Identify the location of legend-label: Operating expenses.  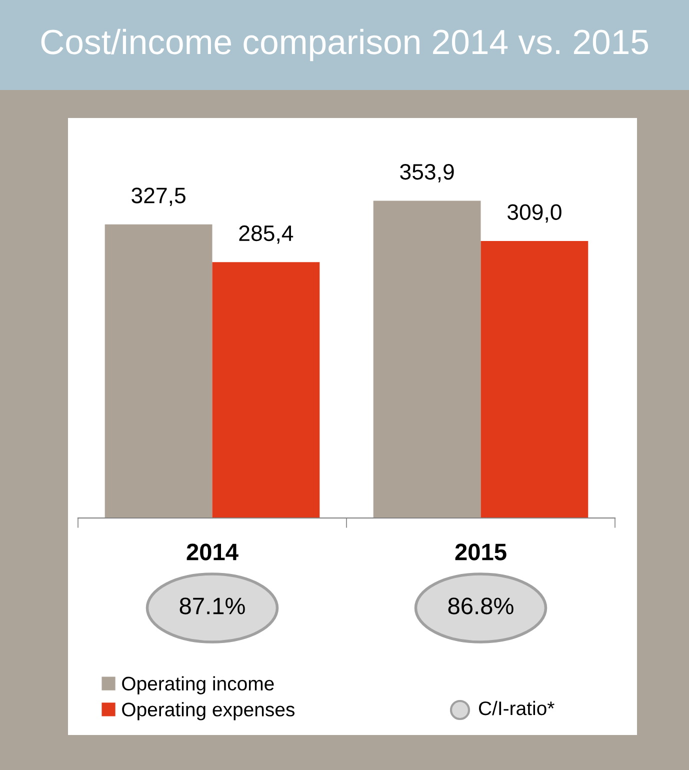
(208, 711).